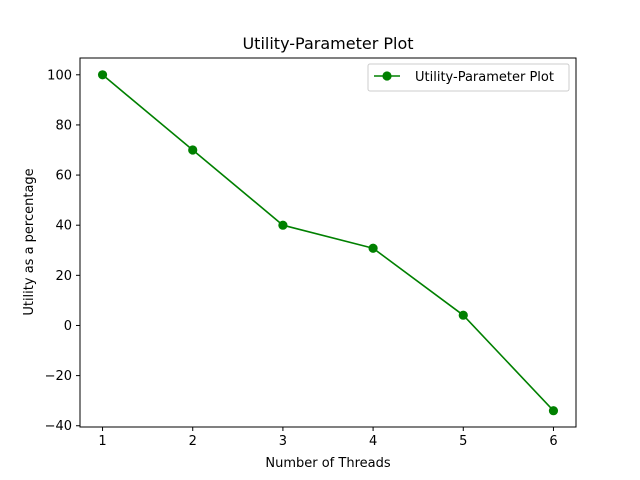 Image resolution: width=640 pixels, height=480 pixels. I want to click on x-tick-label: 5, so click(463, 441).